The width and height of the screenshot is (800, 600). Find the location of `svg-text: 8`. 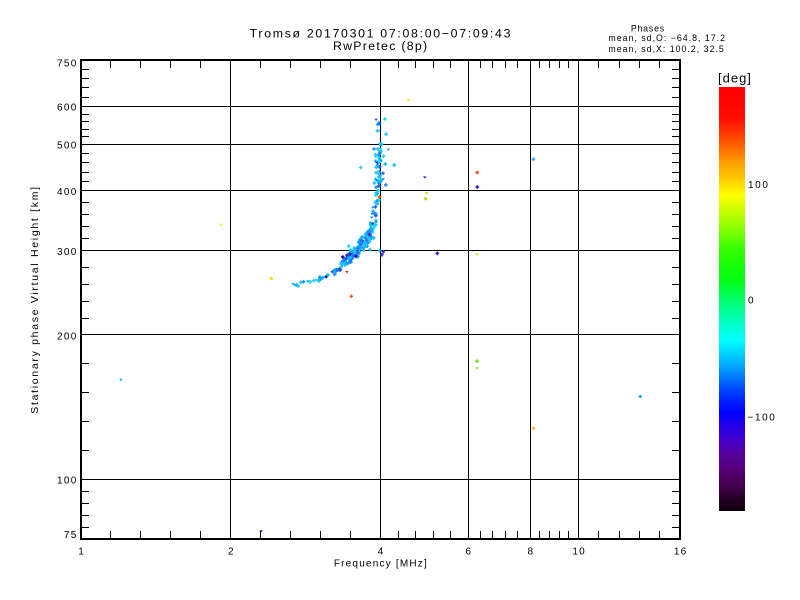

svg-text: 8 is located at coordinates (531, 552).